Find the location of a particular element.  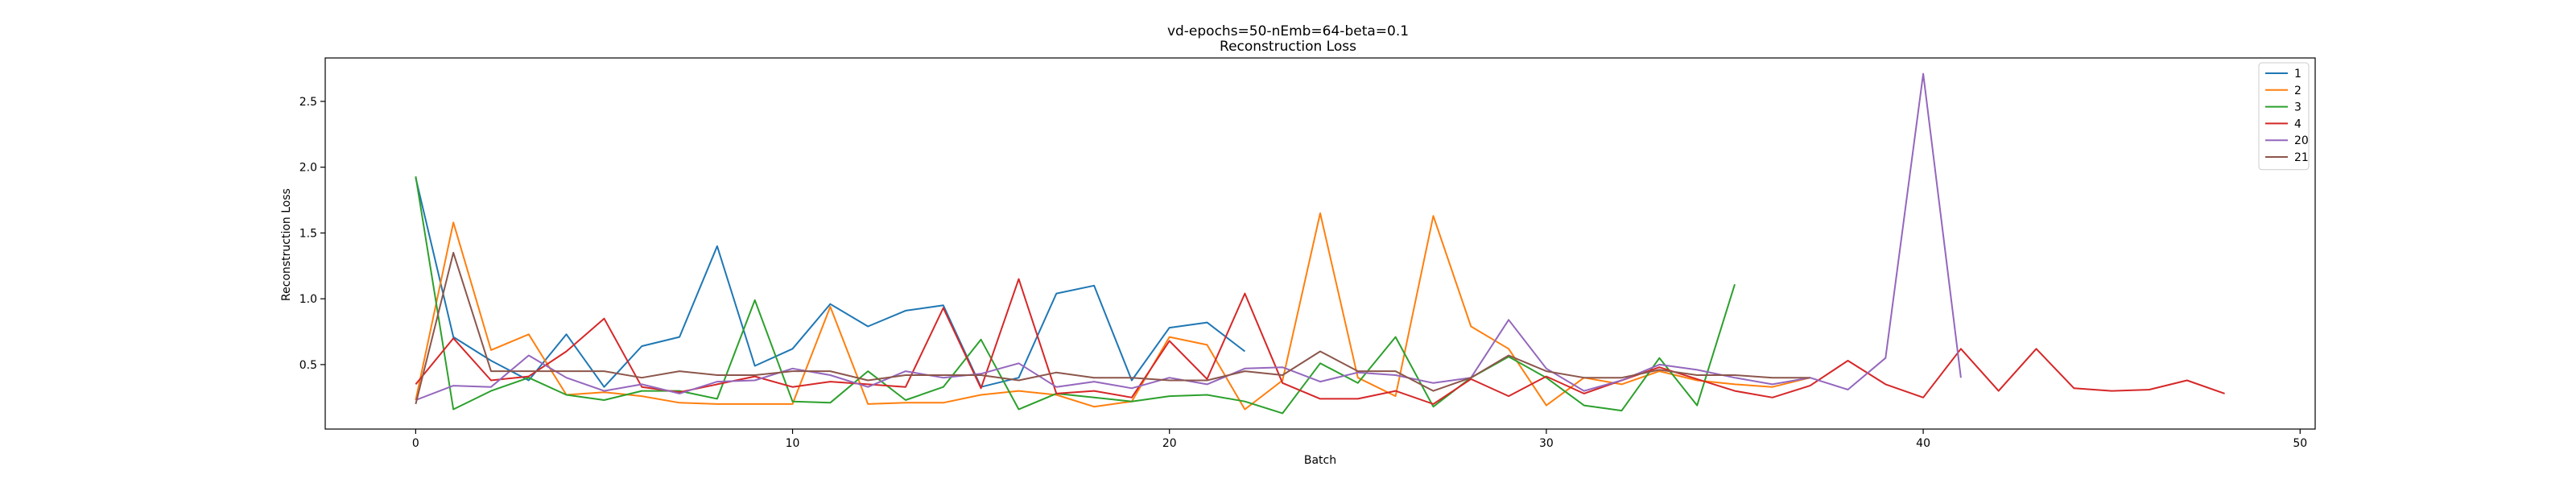

x-tick-label: 50 is located at coordinates (2300, 443).